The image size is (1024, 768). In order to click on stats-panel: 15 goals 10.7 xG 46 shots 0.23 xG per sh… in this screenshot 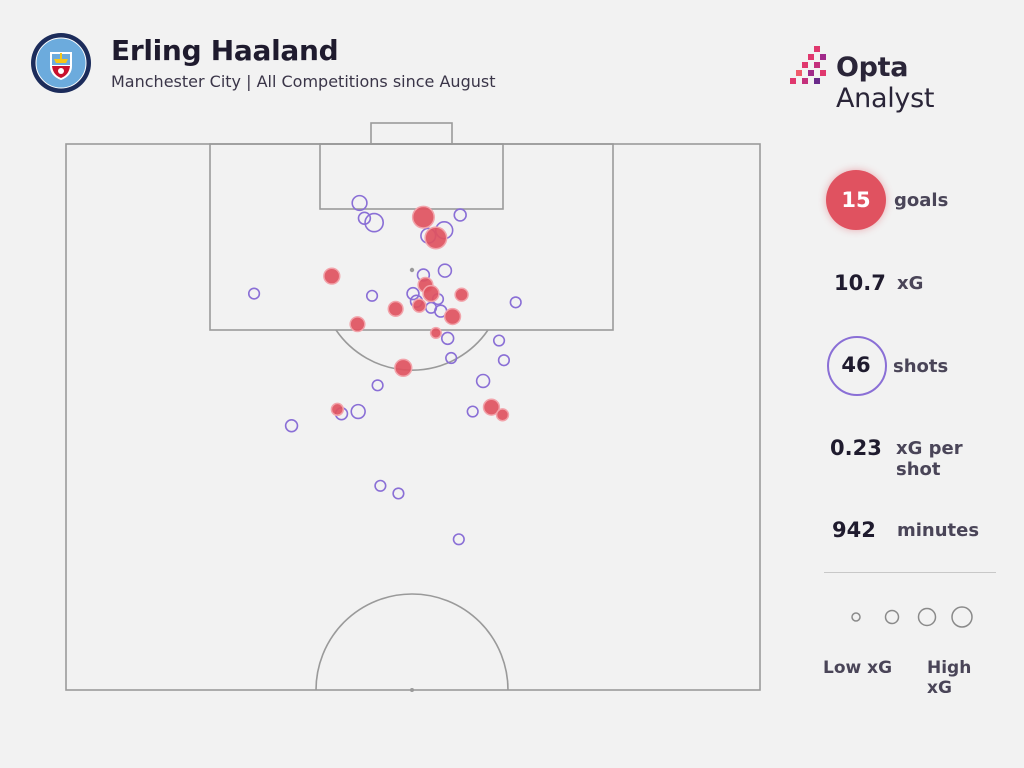, I will do `click(910, 434)`.